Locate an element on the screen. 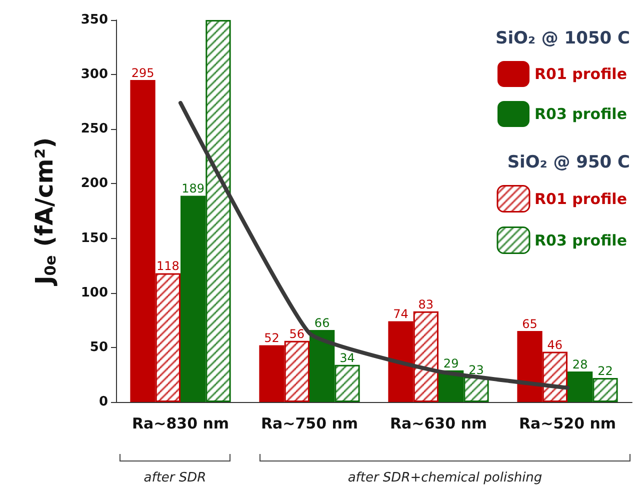  annotation: SiO₂ @ 950 C is located at coordinates (568, 162).